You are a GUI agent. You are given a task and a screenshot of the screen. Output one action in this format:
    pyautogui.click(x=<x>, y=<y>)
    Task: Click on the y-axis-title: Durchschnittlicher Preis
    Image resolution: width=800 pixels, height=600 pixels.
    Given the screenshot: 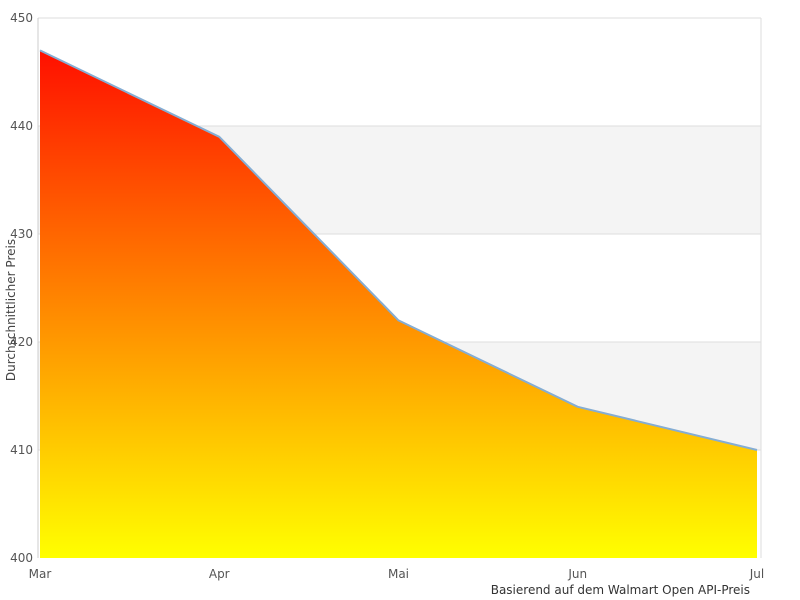 What is the action you would take?
    pyautogui.click(x=11, y=310)
    